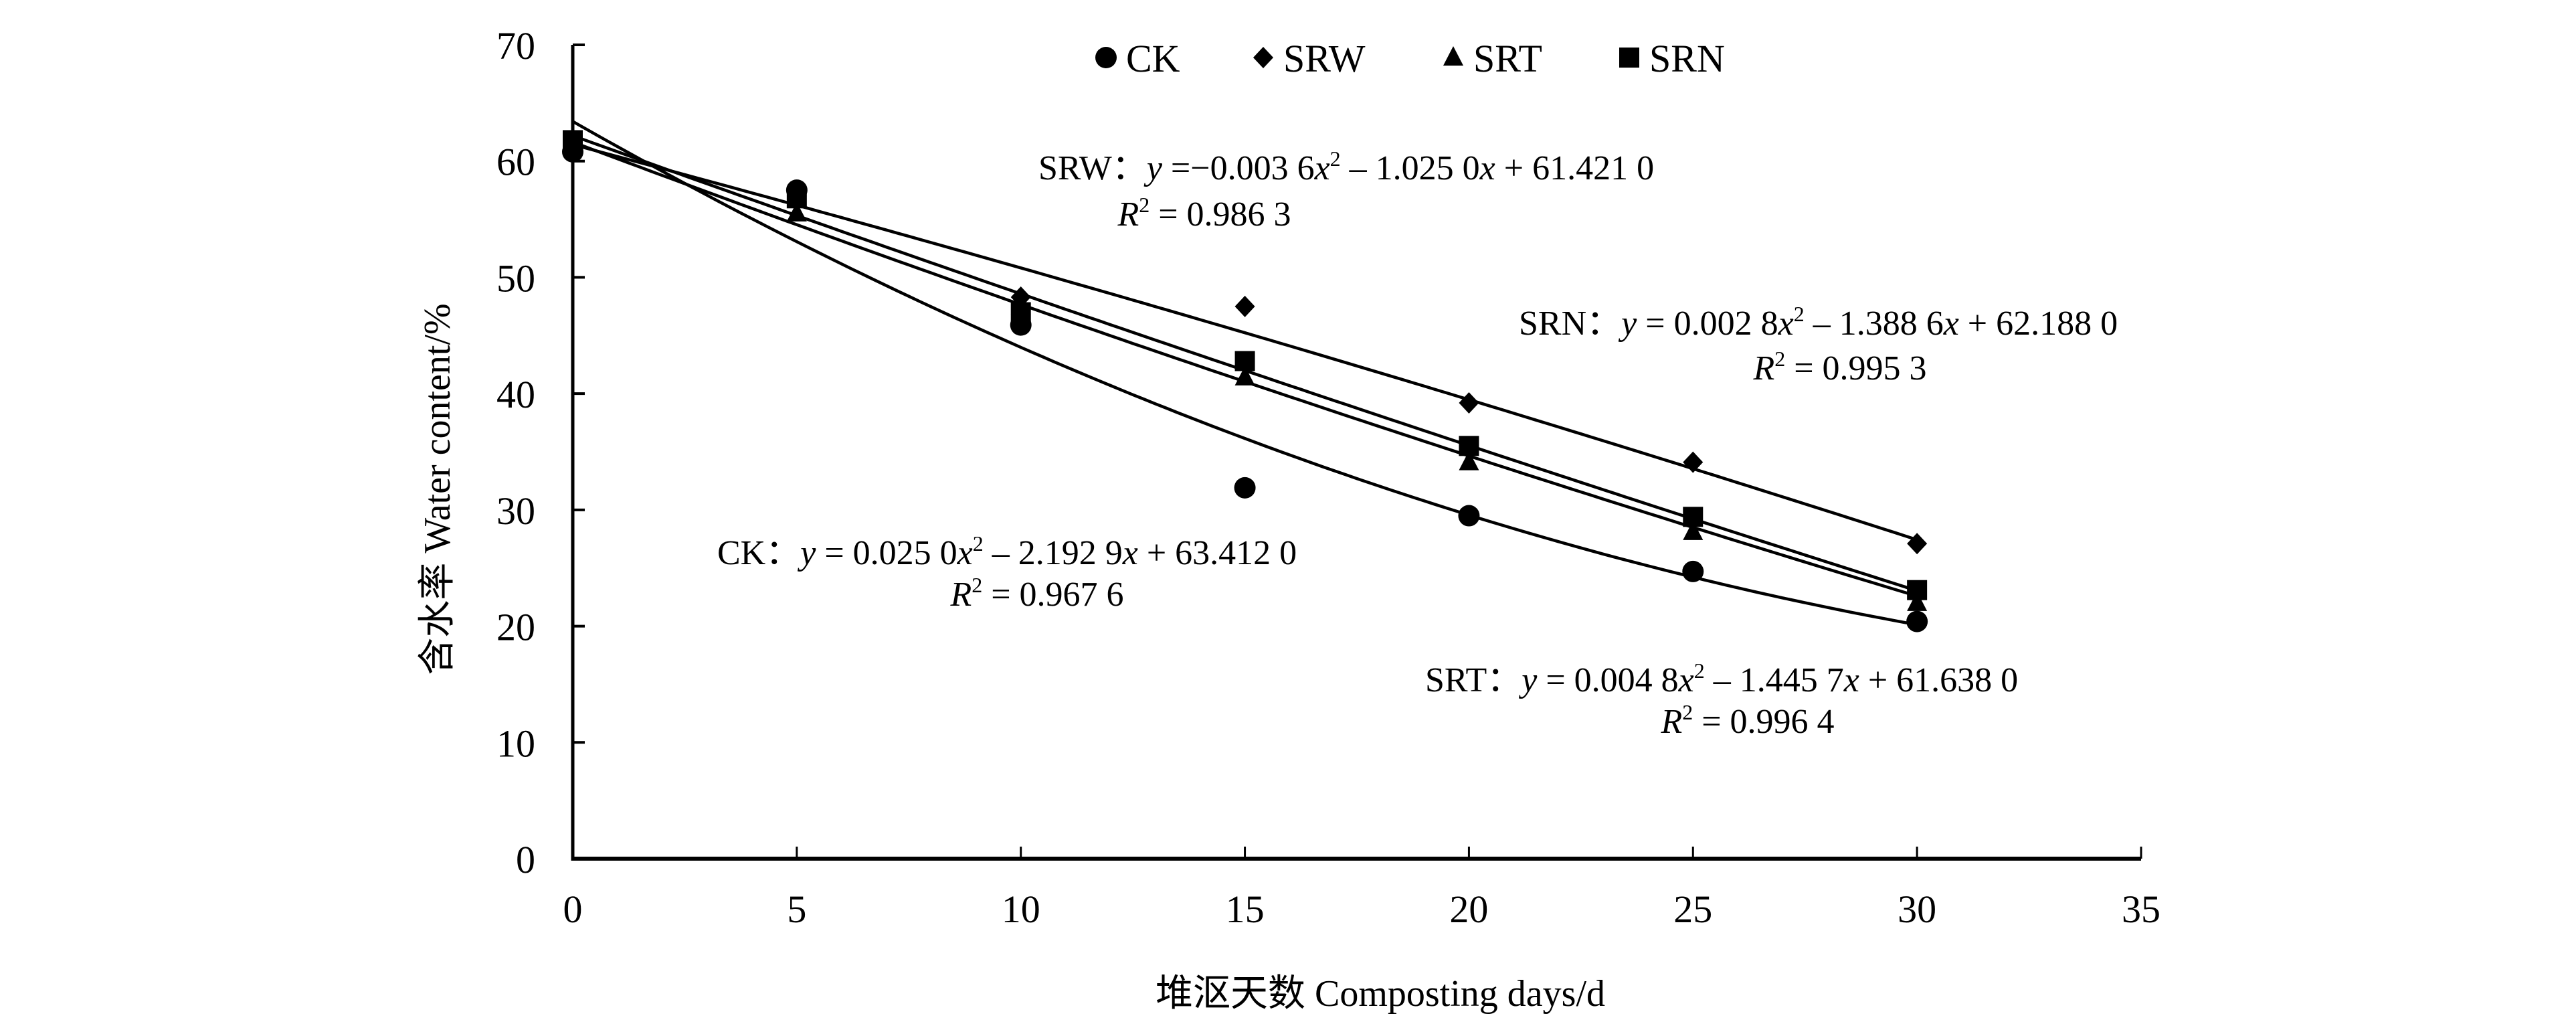  Describe the element at coordinates (1453, 56) in the screenshot. I see `triangle-icon` at that location.